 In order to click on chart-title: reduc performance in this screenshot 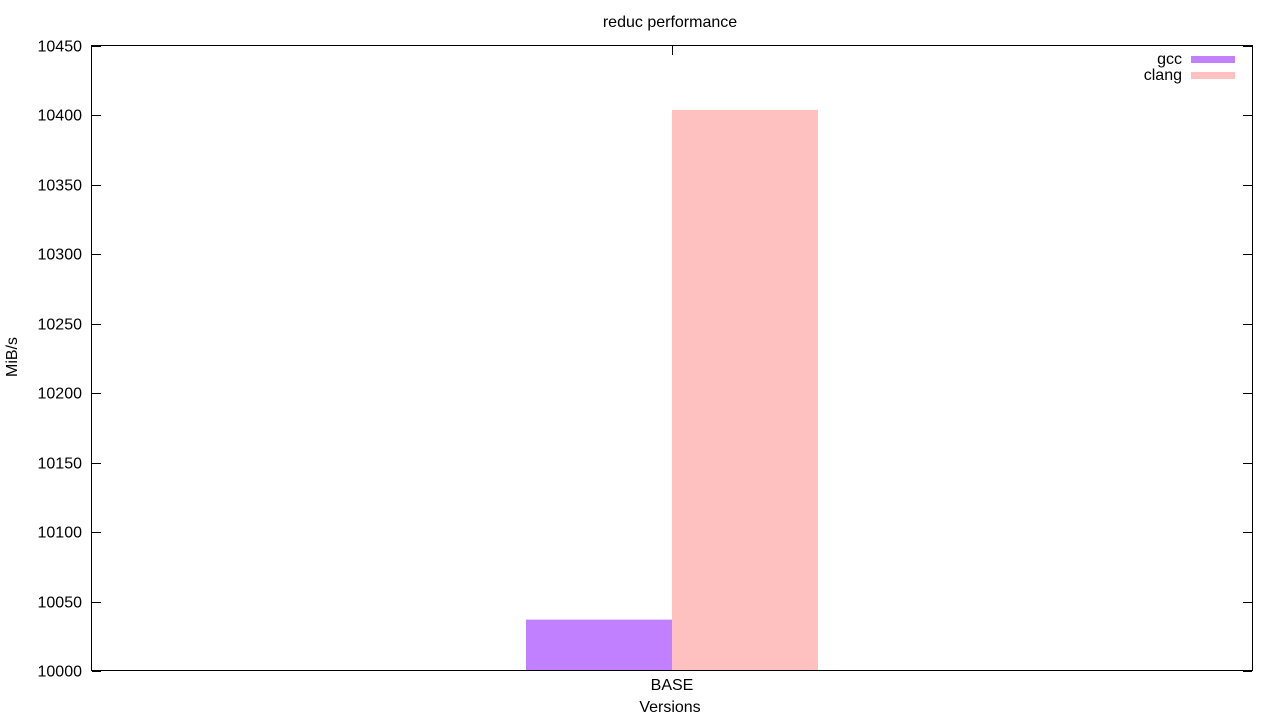, I will do `click(670, 22)`.